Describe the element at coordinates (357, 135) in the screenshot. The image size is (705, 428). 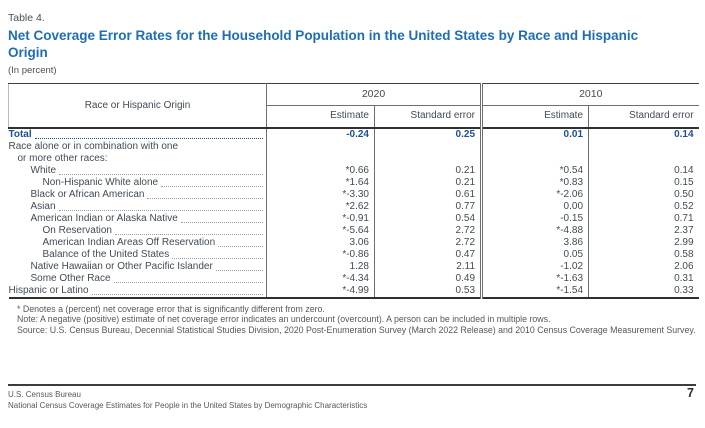
I see `val-2020-estimate: -0.24` at that location.